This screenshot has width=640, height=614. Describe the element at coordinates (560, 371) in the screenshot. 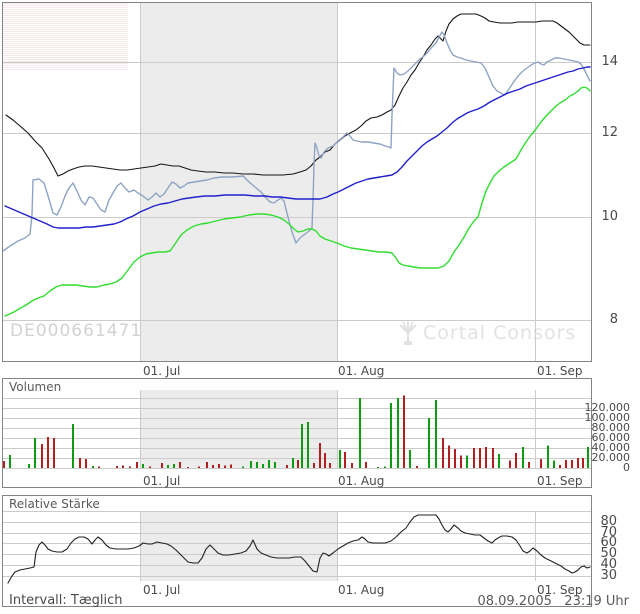

I see `price-x-tick-label: 01. Sep` at that location.